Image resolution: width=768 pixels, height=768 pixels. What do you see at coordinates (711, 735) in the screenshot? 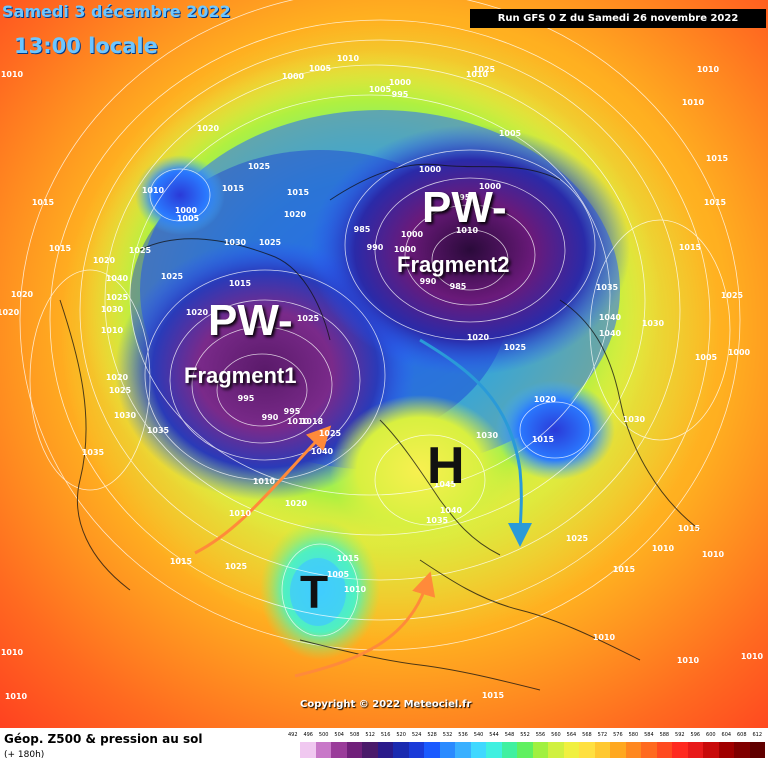
I see `color-scale-tick: 600` at bounding box center [711, 735].